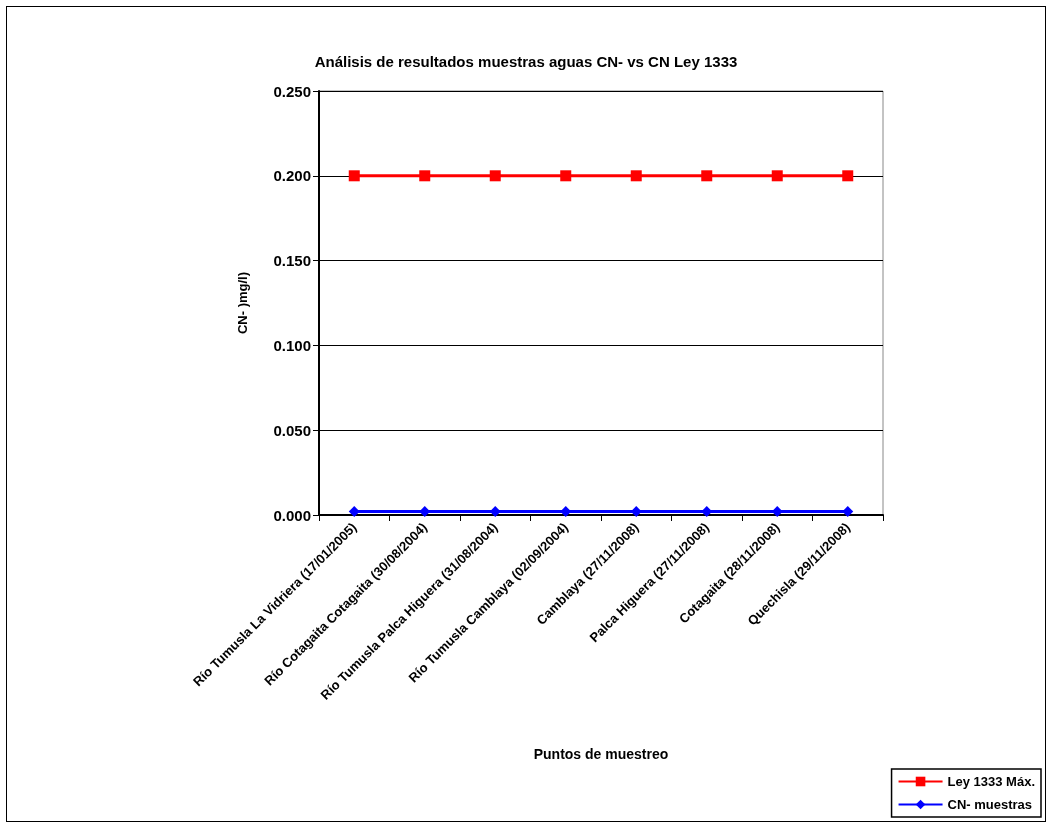  I want to click on y-tick-label: 0.250, so click(292, 91).